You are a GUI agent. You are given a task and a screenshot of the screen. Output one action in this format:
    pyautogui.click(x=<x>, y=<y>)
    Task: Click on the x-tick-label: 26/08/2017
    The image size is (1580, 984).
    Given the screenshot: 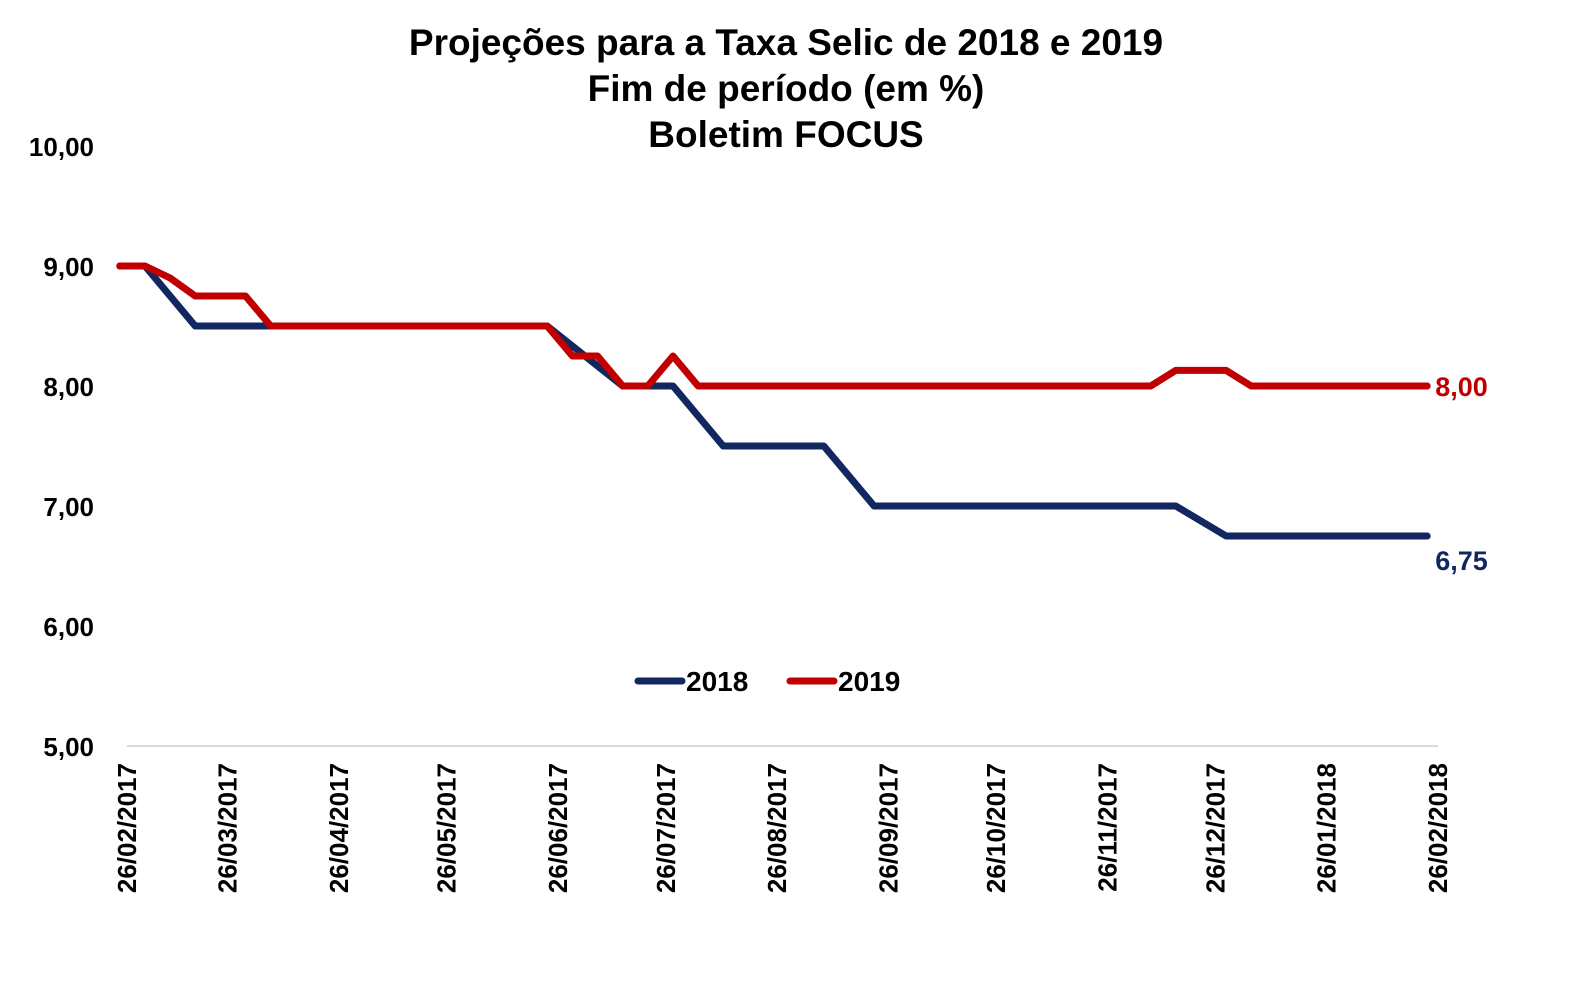 What is the action you would take?
    pyautogui.click(x=777, y=828)
    